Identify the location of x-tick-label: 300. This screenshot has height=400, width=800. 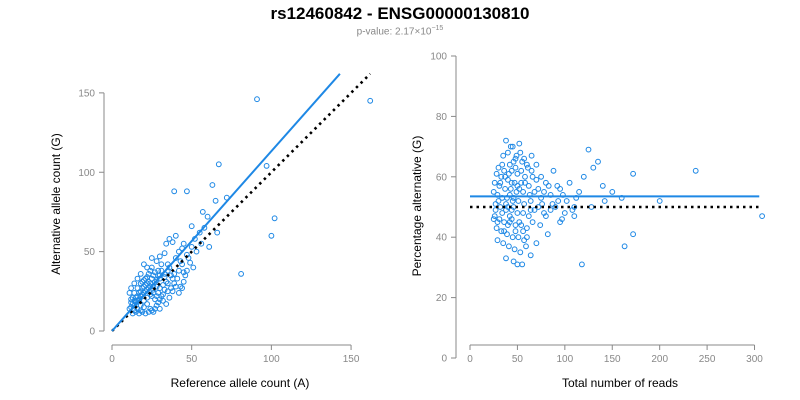
(754, 359).